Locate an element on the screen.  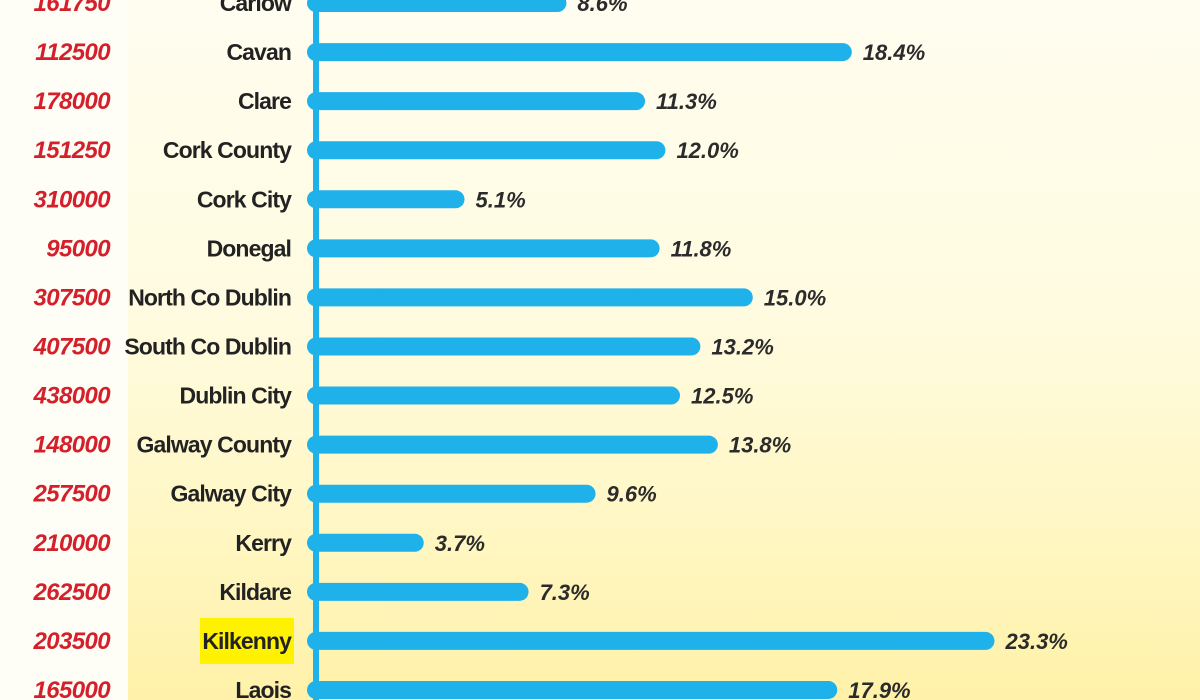
price-label: 148000 is located at coordinates (73, 445).